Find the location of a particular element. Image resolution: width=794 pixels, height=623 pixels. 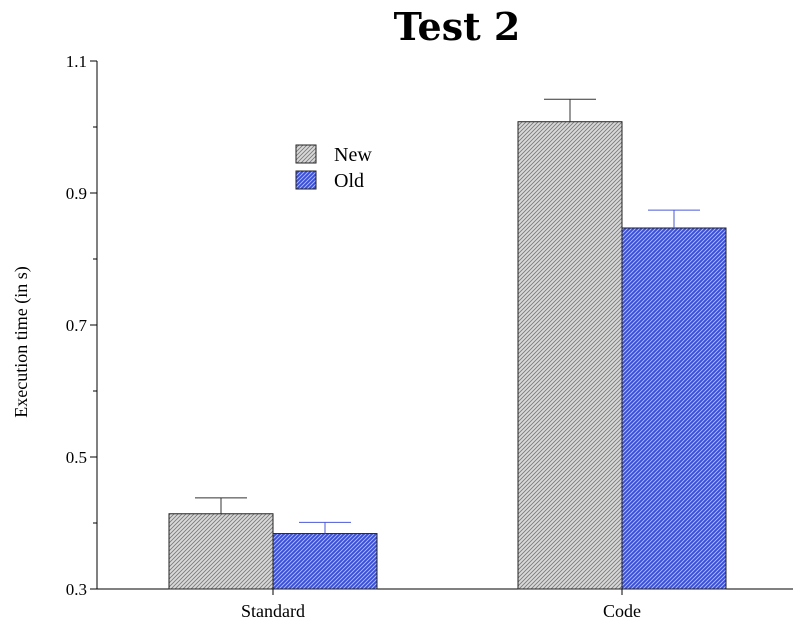

bar-new-code is located at coordinates (570, 355).